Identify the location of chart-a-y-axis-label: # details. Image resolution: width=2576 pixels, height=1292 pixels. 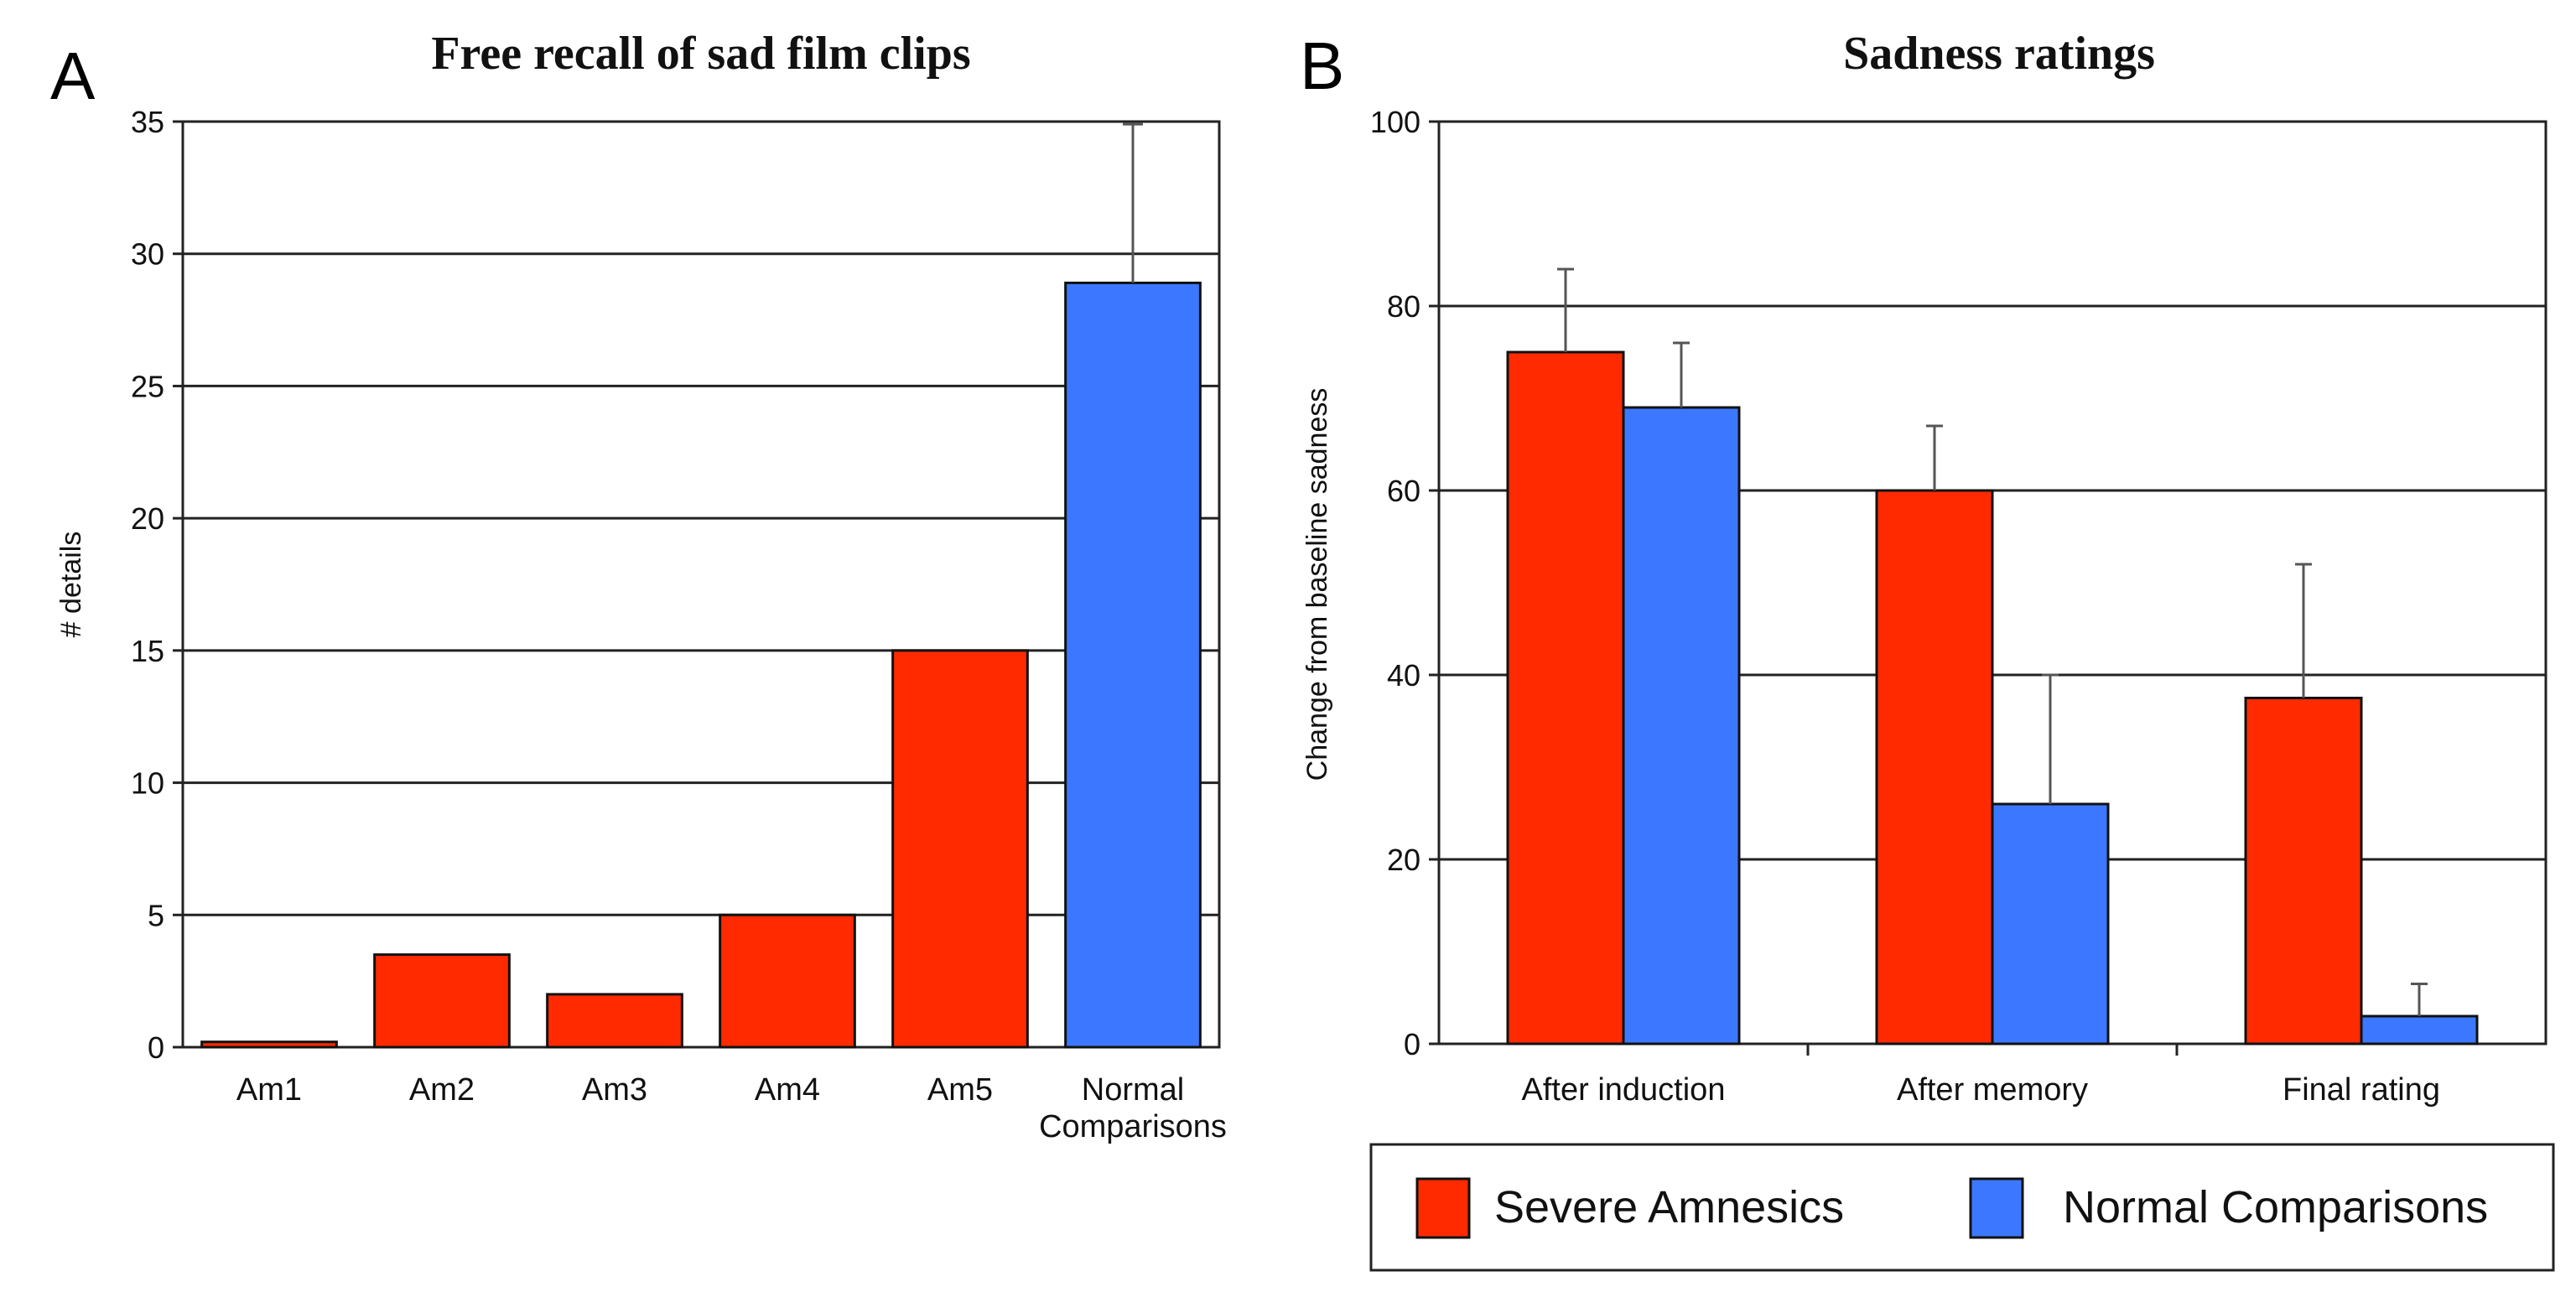
(71, 585).